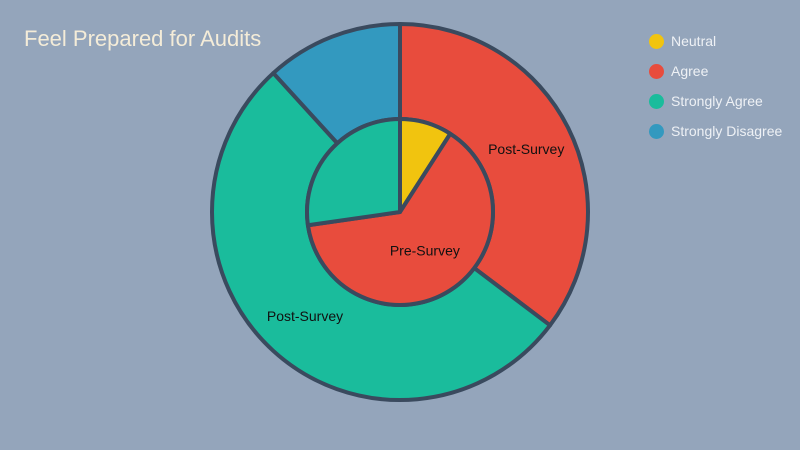 The height and width of the screenshot is (450, 800). I want to click on legend-item: Strongly Disagree, so click(715, 131).